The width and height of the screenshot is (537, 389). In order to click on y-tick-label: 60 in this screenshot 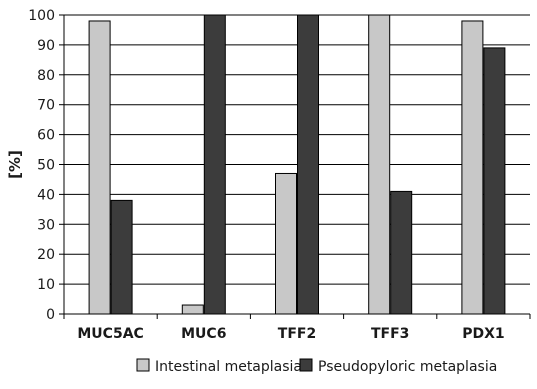, I will do `click(46, 136)`.